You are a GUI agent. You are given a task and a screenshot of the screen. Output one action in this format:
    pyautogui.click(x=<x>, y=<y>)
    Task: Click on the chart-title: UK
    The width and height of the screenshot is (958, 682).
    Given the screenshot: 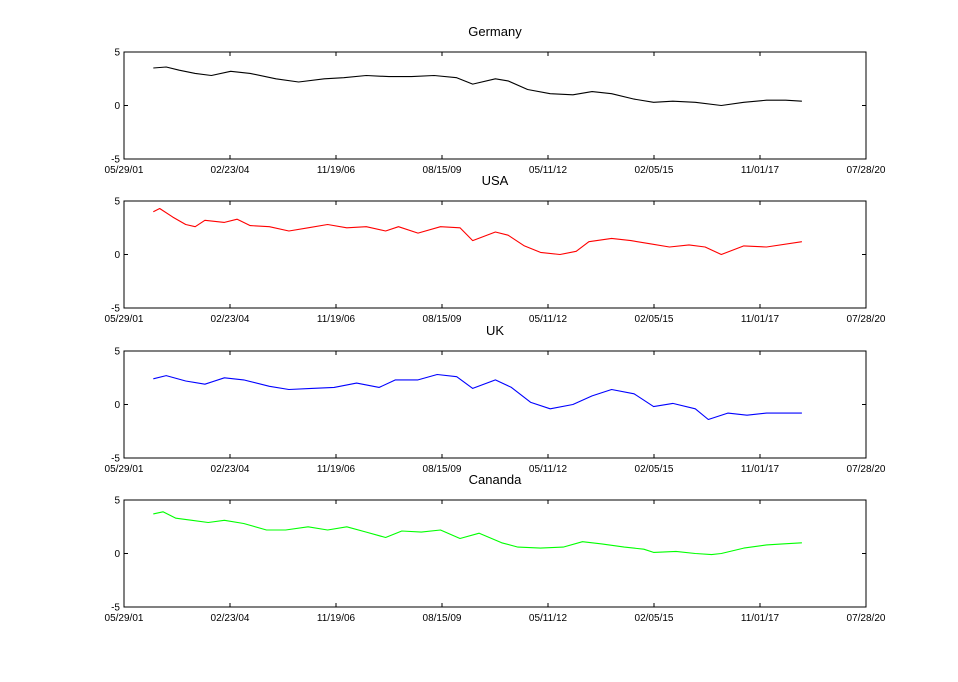 What is the action you would take?
    pyautogui.click(x=495, y=330)
    